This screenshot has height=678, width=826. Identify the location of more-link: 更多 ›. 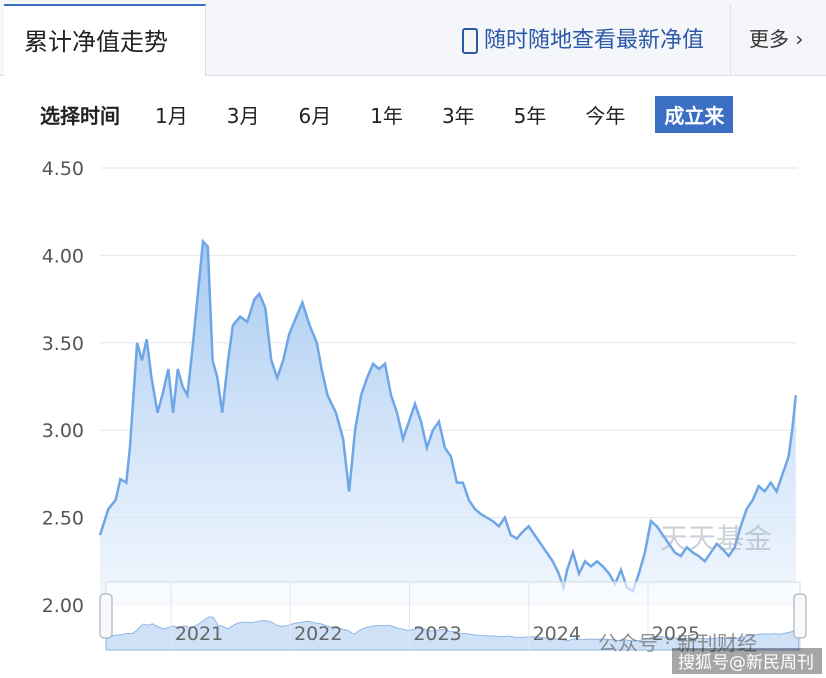
(778, 39).